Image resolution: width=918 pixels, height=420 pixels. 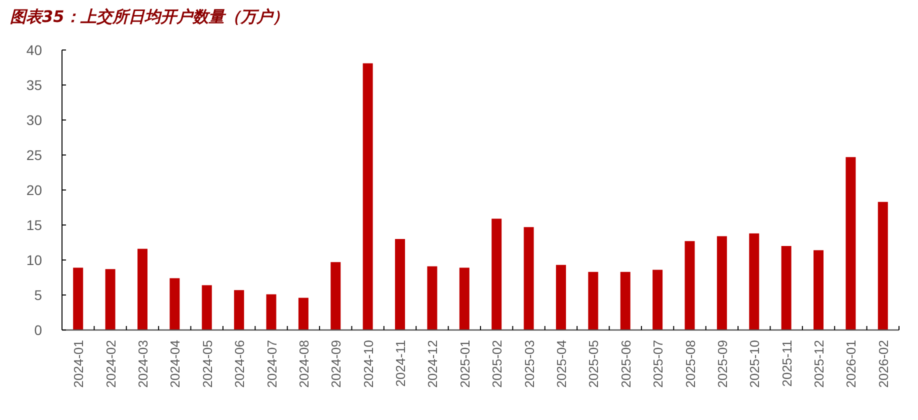 What do you see at coordinates (272, 364) in the screenshot?
I see `x-tick-label: 2024-07` at bounding box center [272, 364].